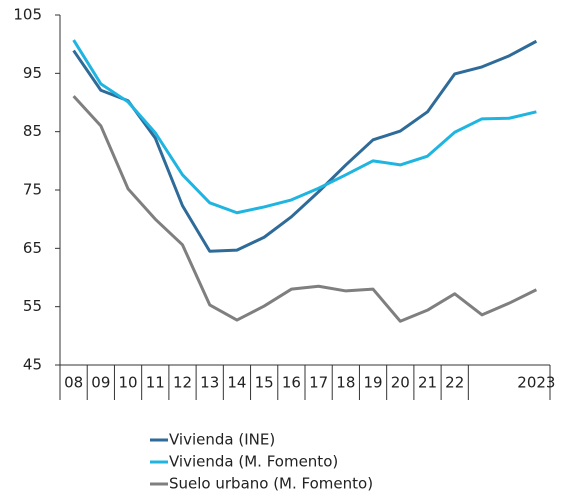 Image resolution: width=567 pixels, height=496 pixels. Describe the element at coordinates (236, 383) in the screenshot. I see `x-tick-label: 14` at that location.